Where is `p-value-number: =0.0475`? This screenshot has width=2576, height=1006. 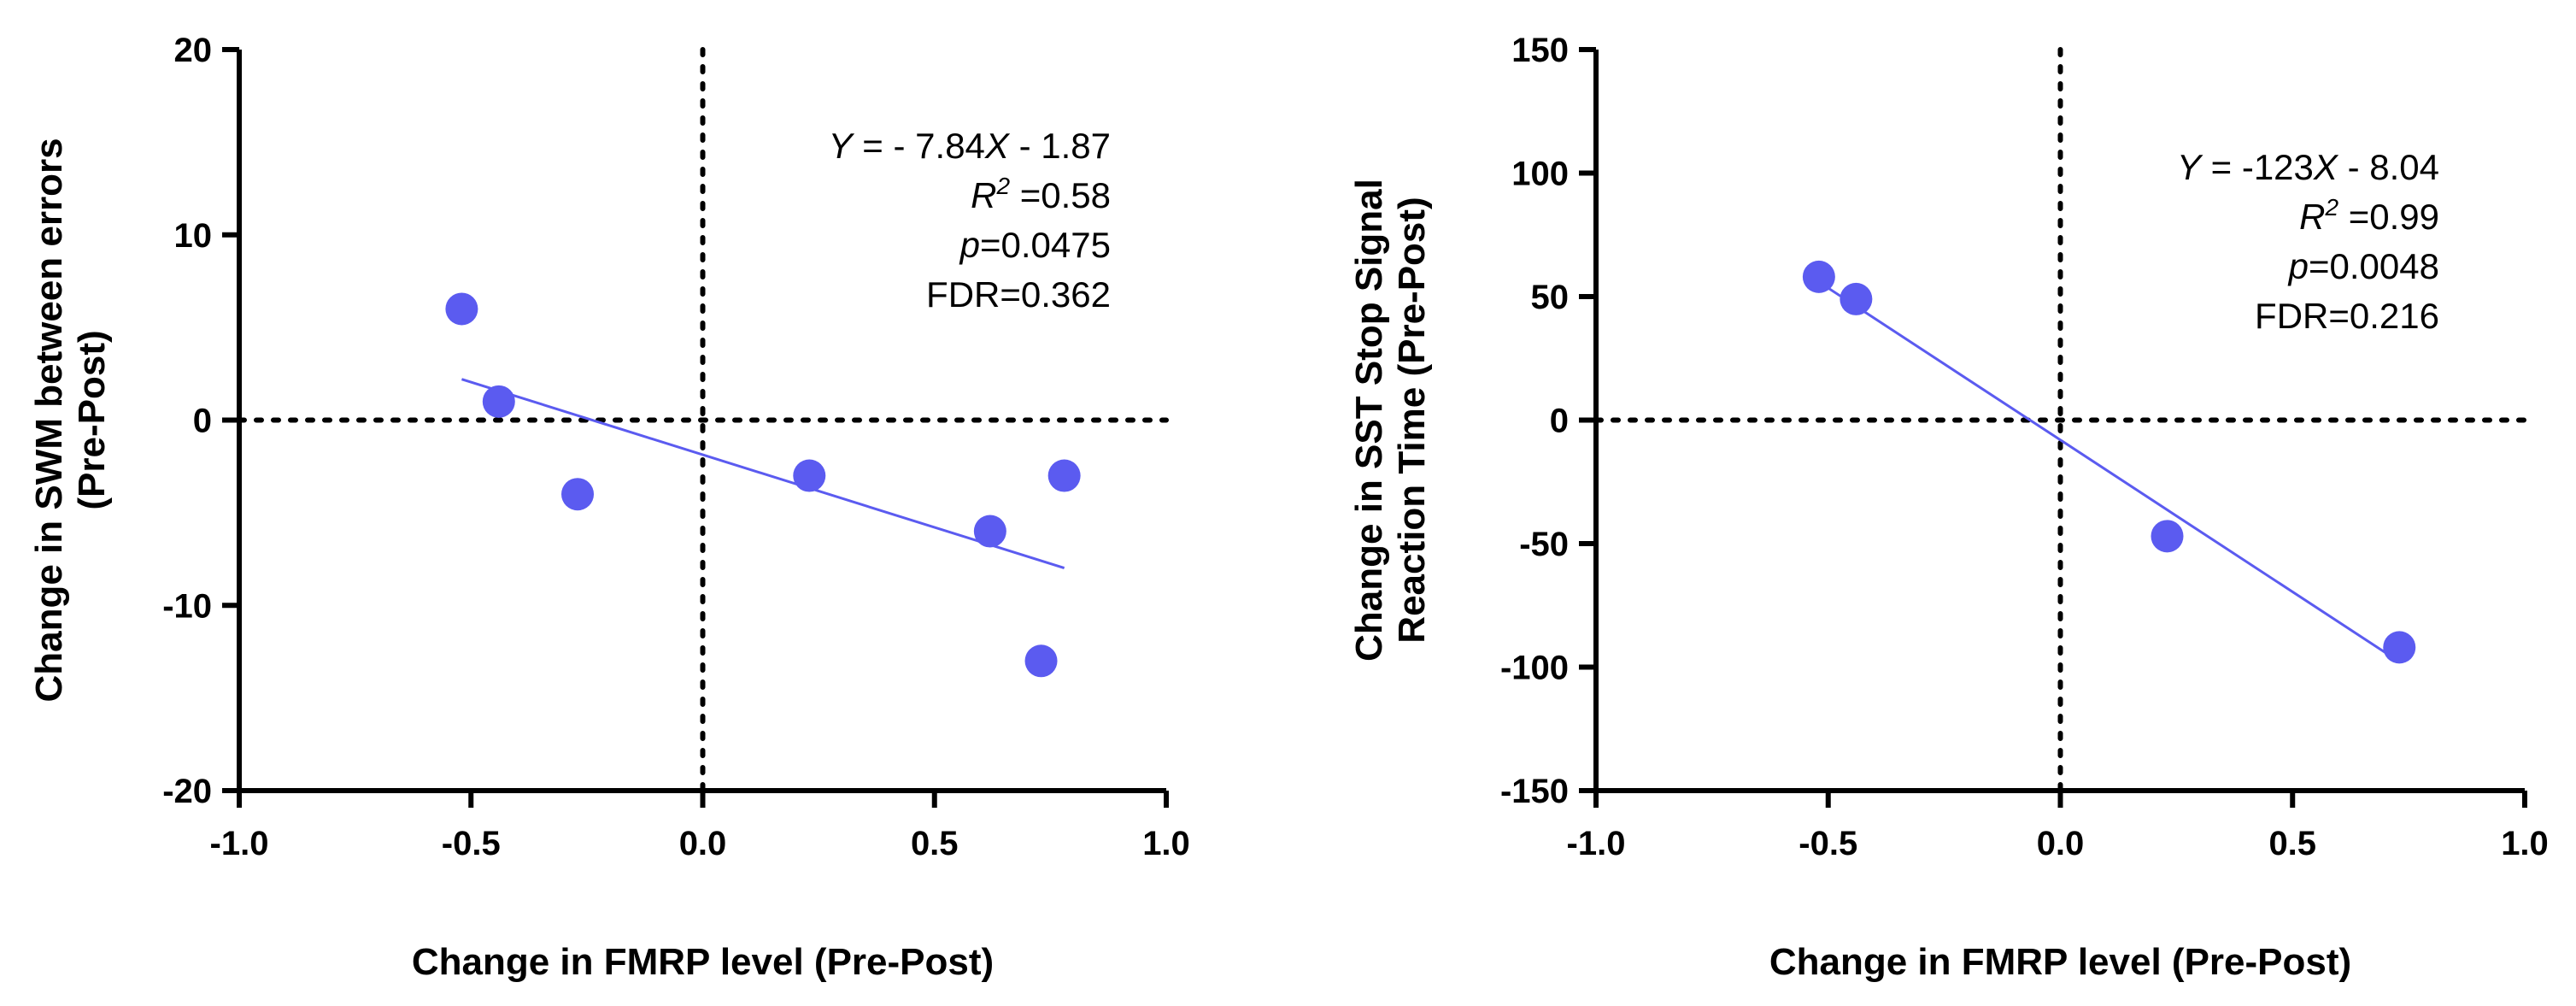 p-value-number: =0.0475 is located at coordinates (1045, 245).